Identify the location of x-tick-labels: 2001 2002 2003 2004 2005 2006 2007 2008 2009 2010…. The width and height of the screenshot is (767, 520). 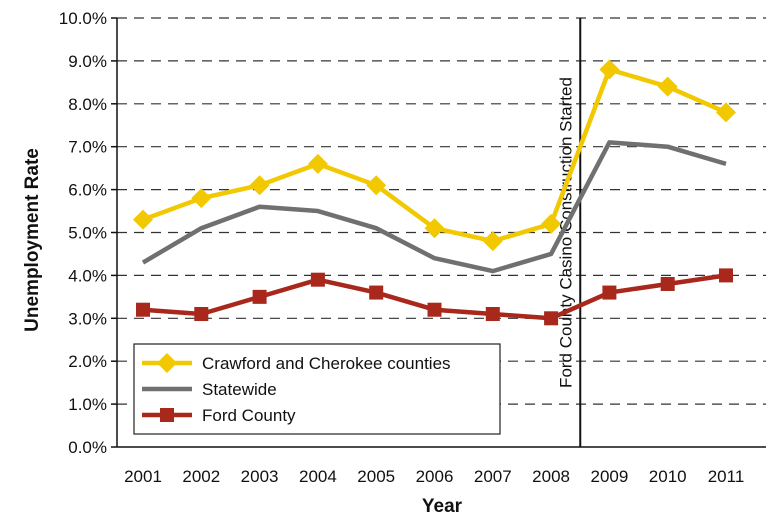
(434, 476).